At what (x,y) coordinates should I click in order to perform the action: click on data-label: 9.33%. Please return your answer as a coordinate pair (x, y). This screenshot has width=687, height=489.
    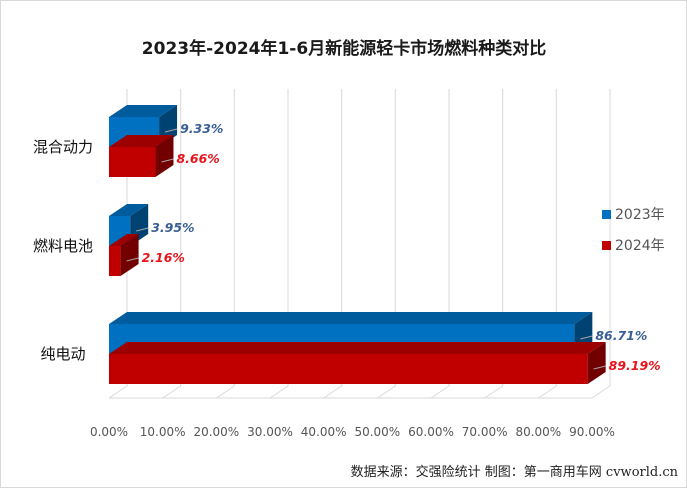
    Looking at the image, I should click on (201, 128).